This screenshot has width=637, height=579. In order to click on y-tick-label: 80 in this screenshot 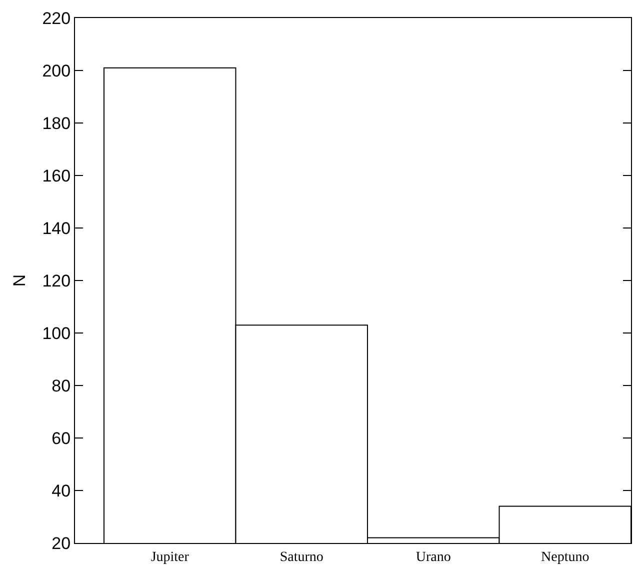, I will do `click(61, 386)`.